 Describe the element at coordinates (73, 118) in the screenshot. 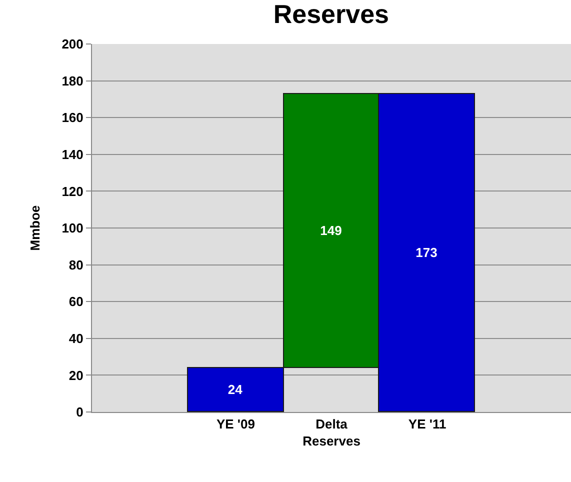

I see `y-tick-label: 160` at that location.